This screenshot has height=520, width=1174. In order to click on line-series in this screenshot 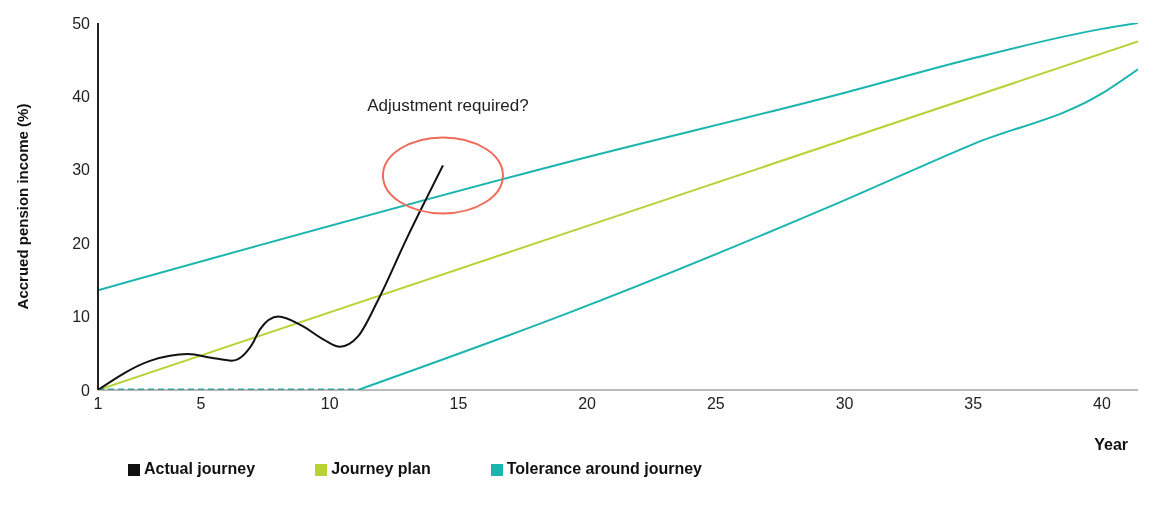, I will do `click(271, 277)`.